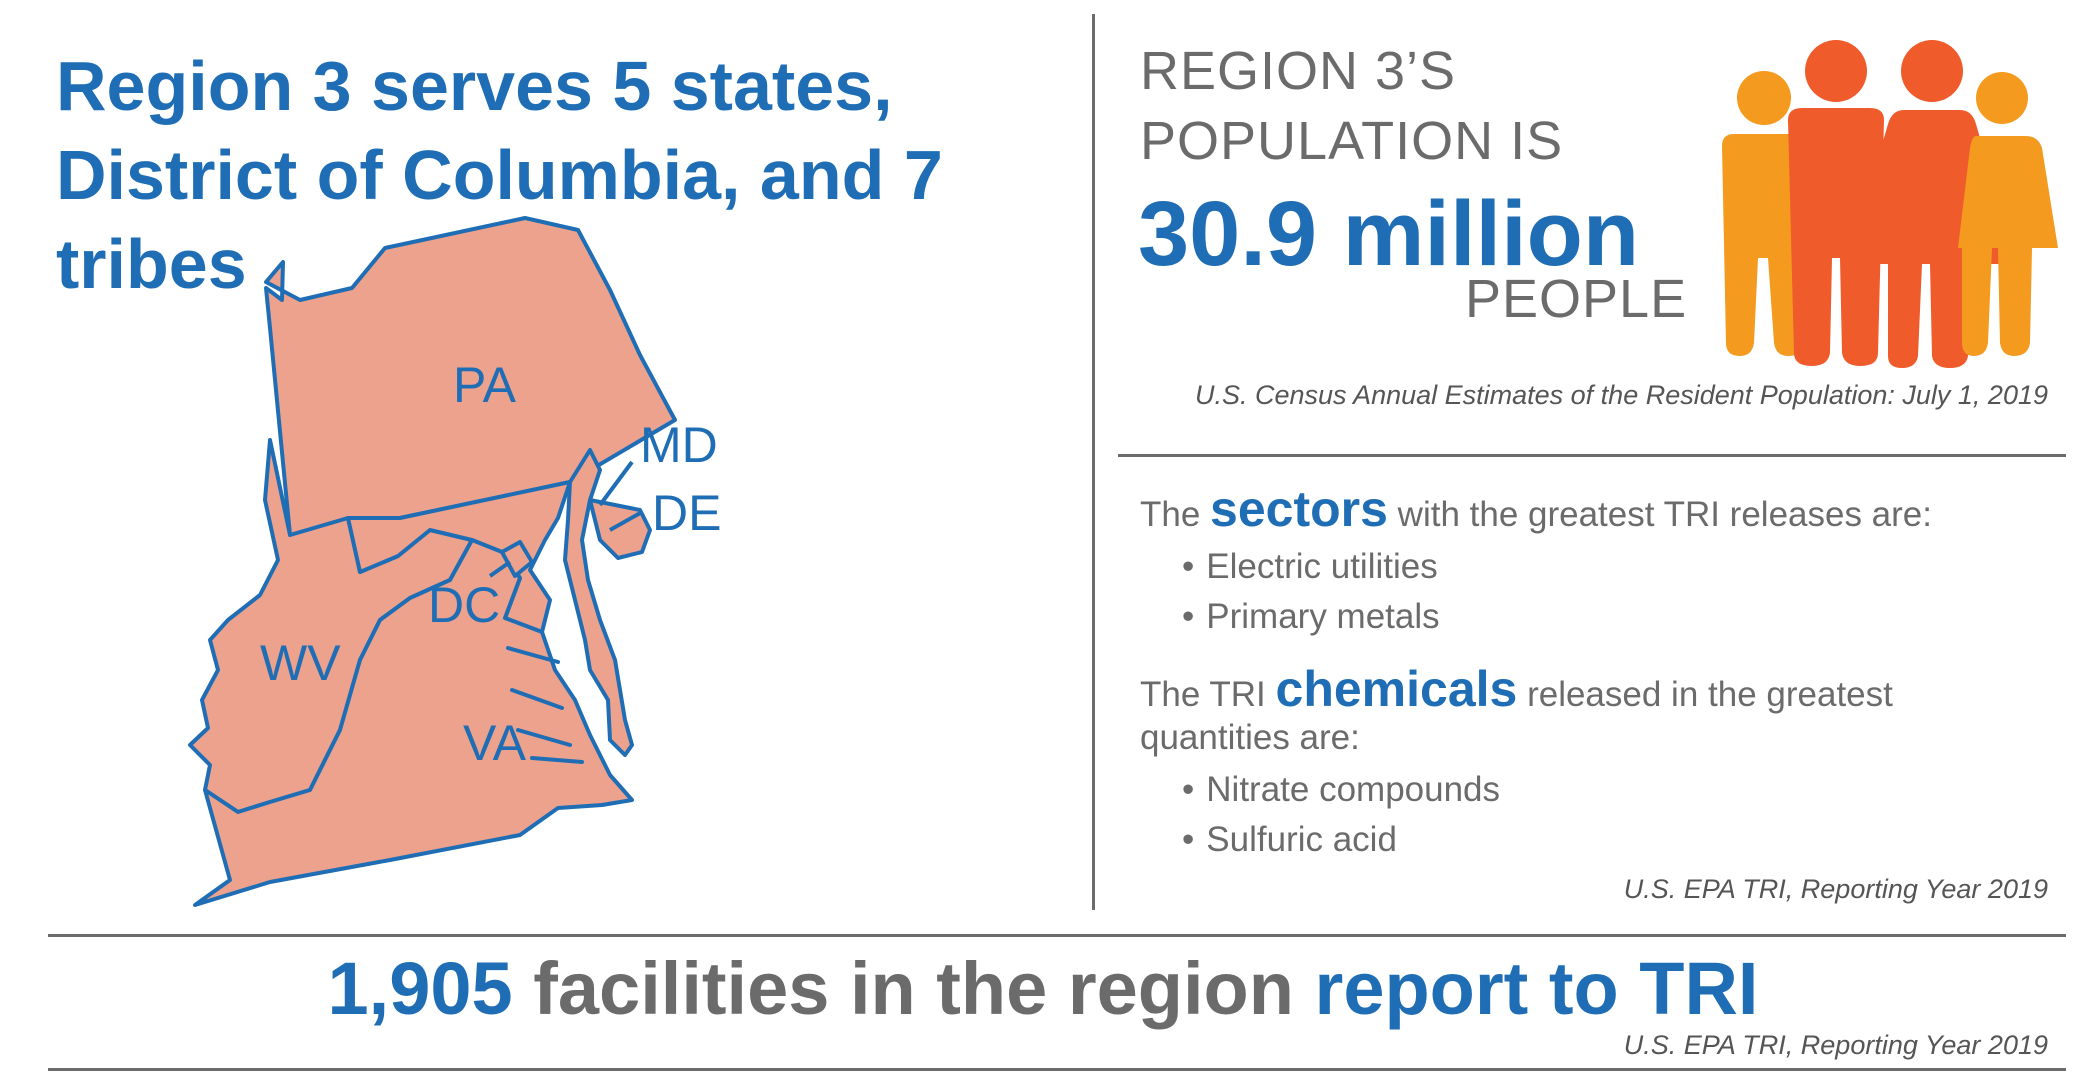  I want to click on footer-bottom-divider, so click(1057, 1069).